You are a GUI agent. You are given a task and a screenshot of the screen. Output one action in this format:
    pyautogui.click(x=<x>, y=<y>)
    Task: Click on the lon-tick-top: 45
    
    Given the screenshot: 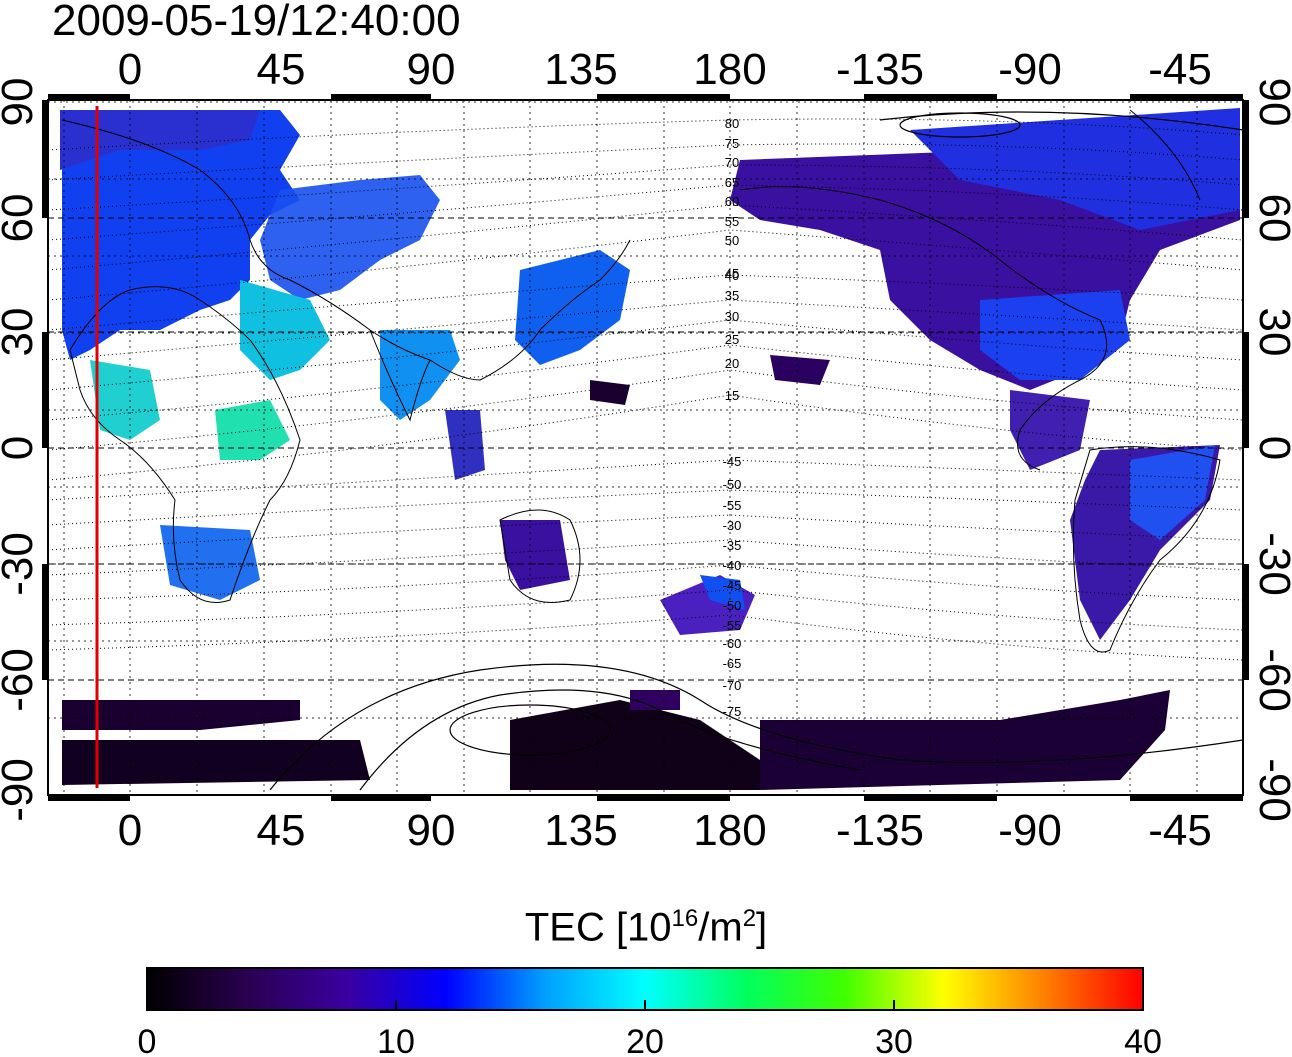 What is the action you would take?
    pyautogui.click(x=281, y=69)
    